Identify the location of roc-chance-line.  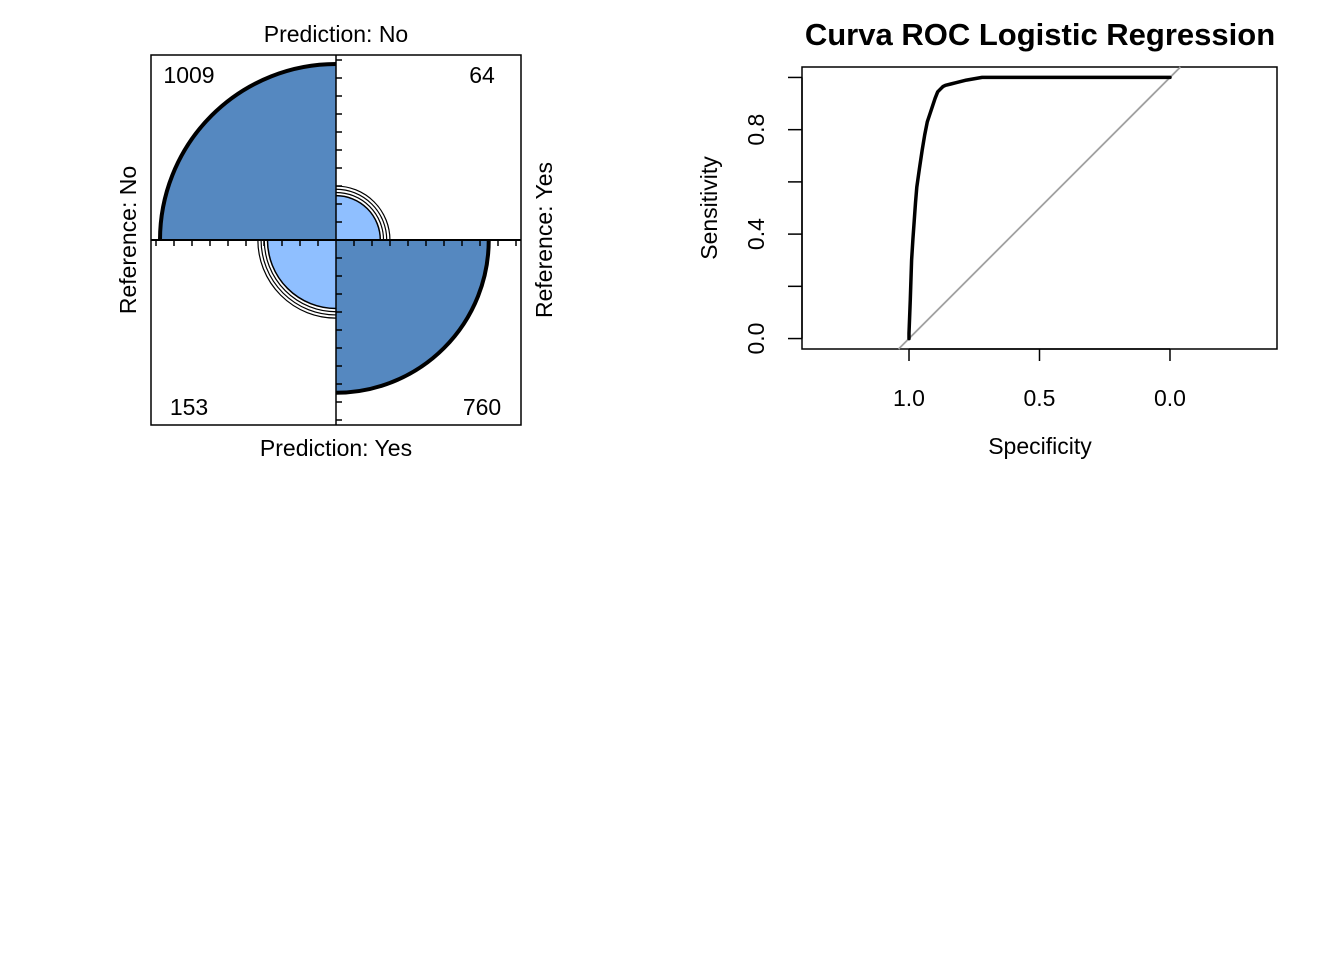
(1039, 208).